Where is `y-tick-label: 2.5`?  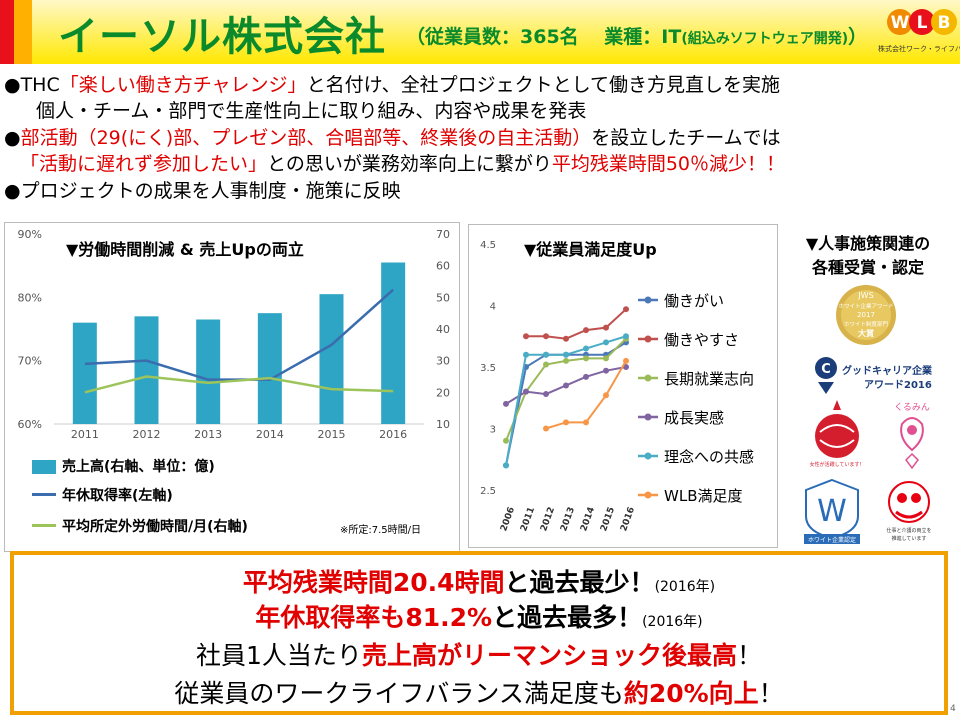 y-tick-label: 2.5 is located at coordinates (488, 491).